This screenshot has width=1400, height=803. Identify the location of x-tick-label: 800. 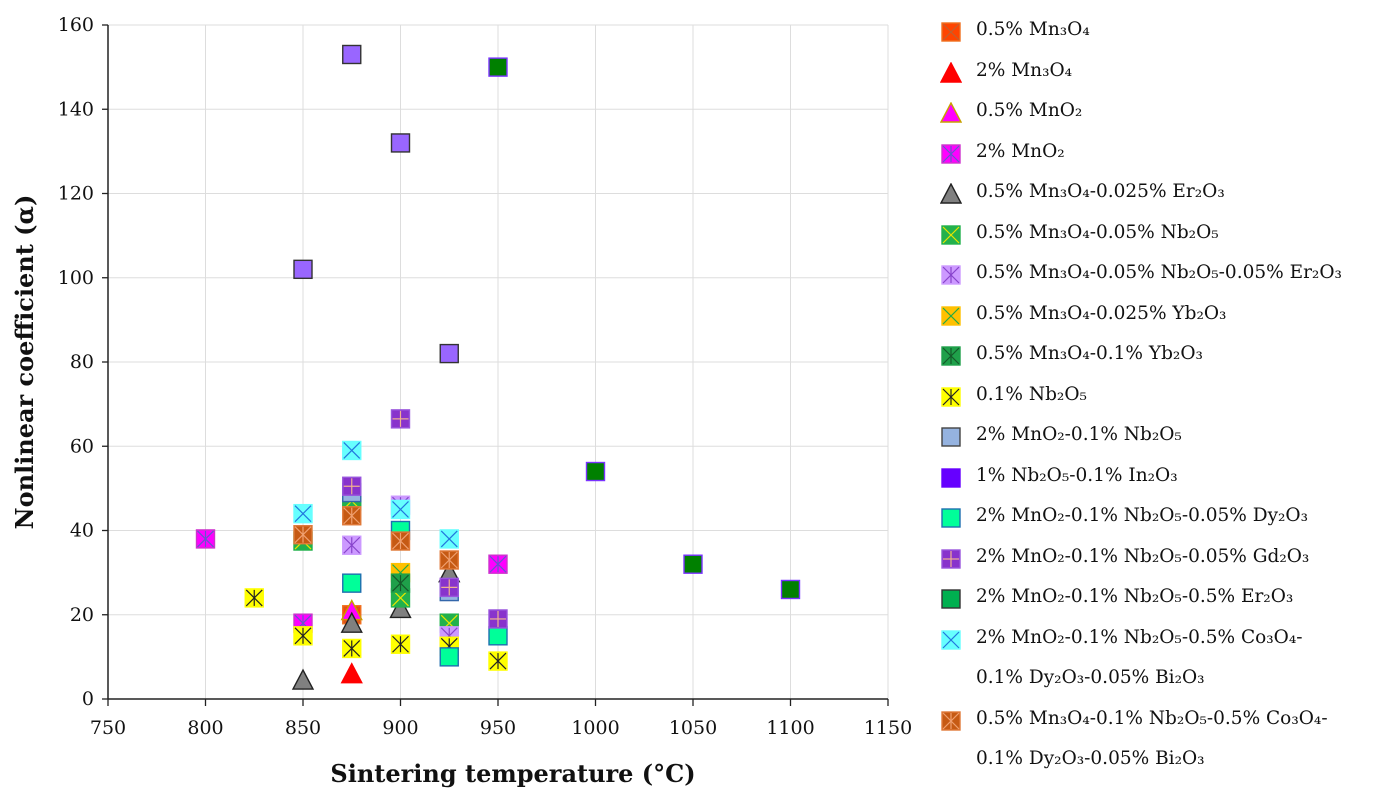
(205, 728).